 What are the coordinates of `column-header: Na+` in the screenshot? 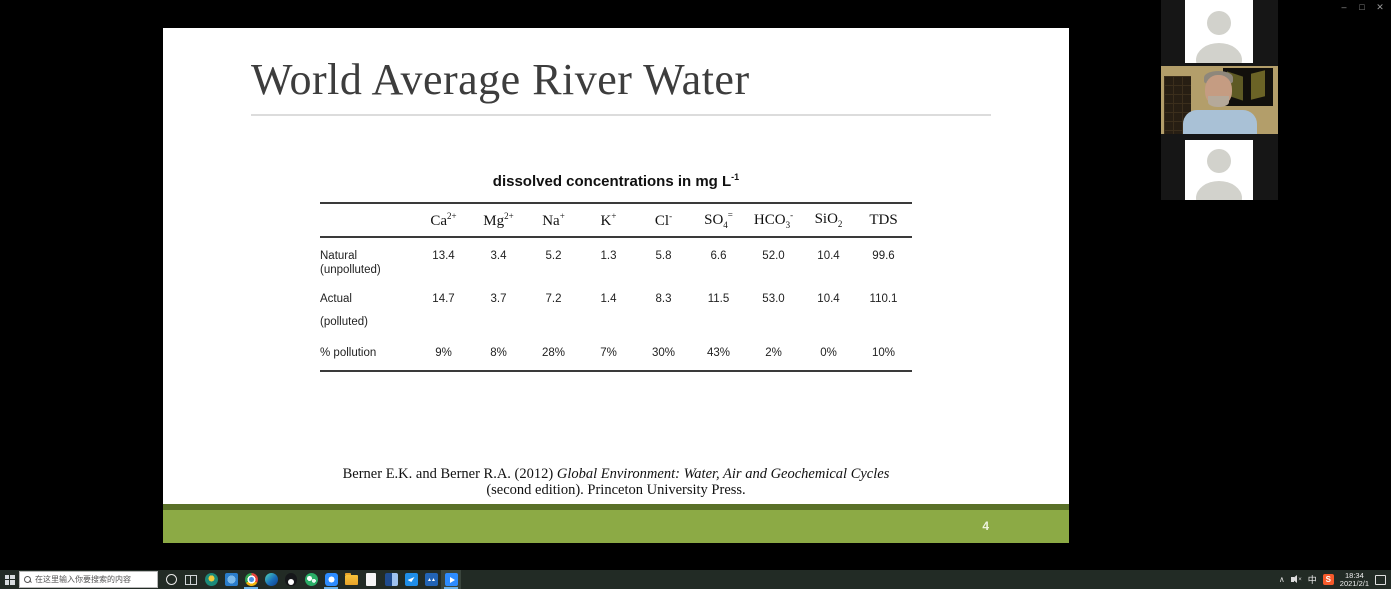 It's located at (553, 219).